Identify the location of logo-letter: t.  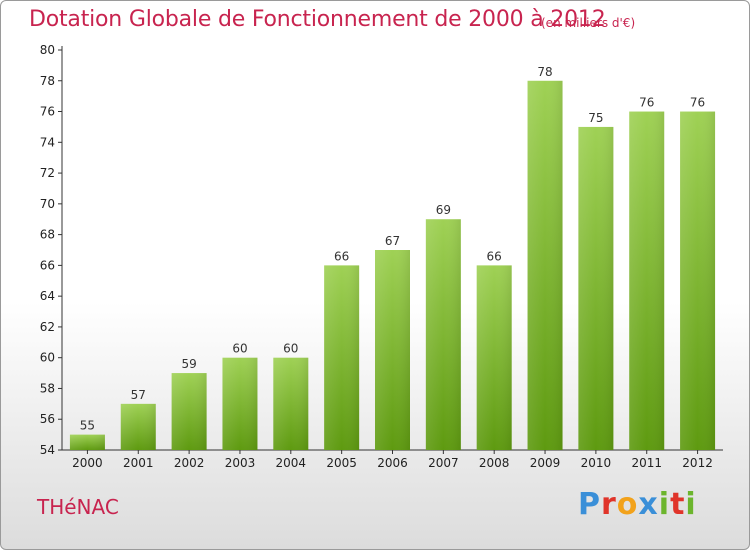
(678, 504).